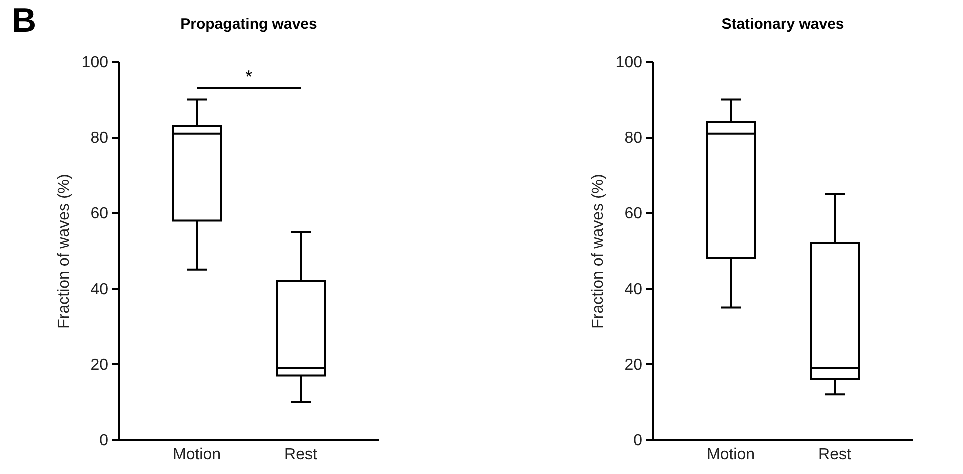 Image resolution: width=963 pixels, height=474 pixels. What do you see at coordinates (249, 77) in the screenshot?
I see `annotation: *` at bounding box center [249, 77].